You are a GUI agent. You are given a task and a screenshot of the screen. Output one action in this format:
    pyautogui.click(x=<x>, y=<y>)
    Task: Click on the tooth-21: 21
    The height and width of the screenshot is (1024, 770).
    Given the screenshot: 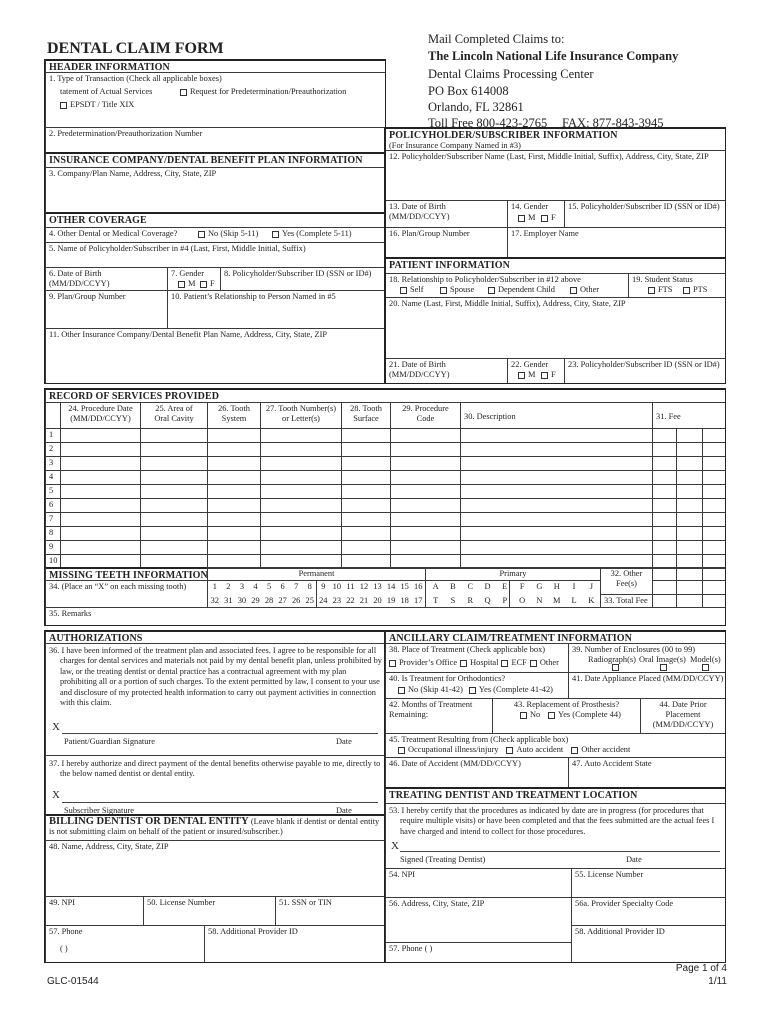 What is the action you would take?
    pyautogui.click(x=364, y=600)
    